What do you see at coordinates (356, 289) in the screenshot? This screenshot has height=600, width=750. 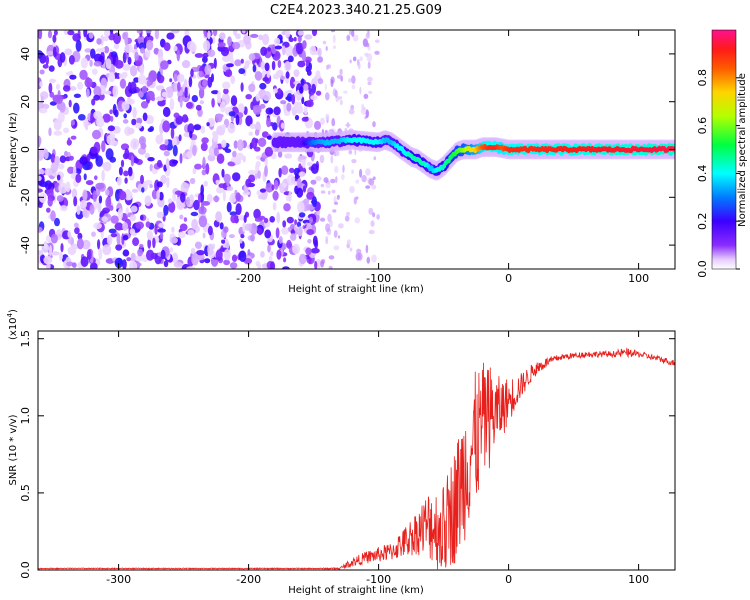 I see `heatmap-x-axis-label: Height of straight line (km)` at bounding box center [356, 289].